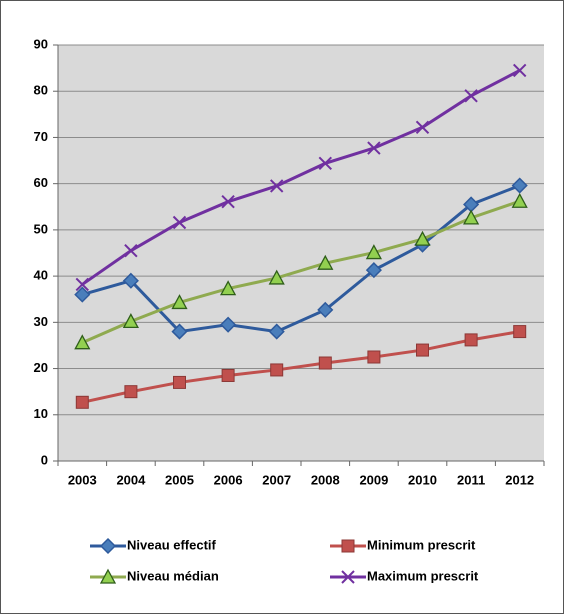  I want to click on y-tick-label: 30, so click(41, 321).